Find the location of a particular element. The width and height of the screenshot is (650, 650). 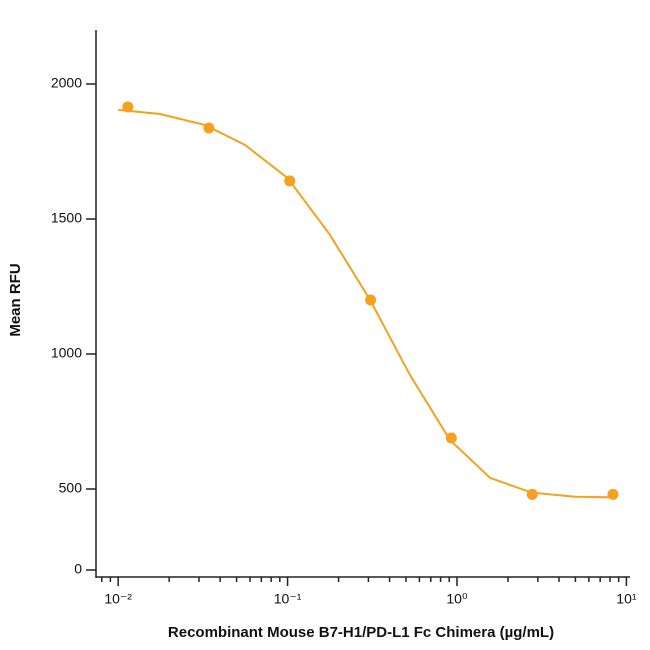

y-tick-label: 1500 is located at coordinates (66, 218).